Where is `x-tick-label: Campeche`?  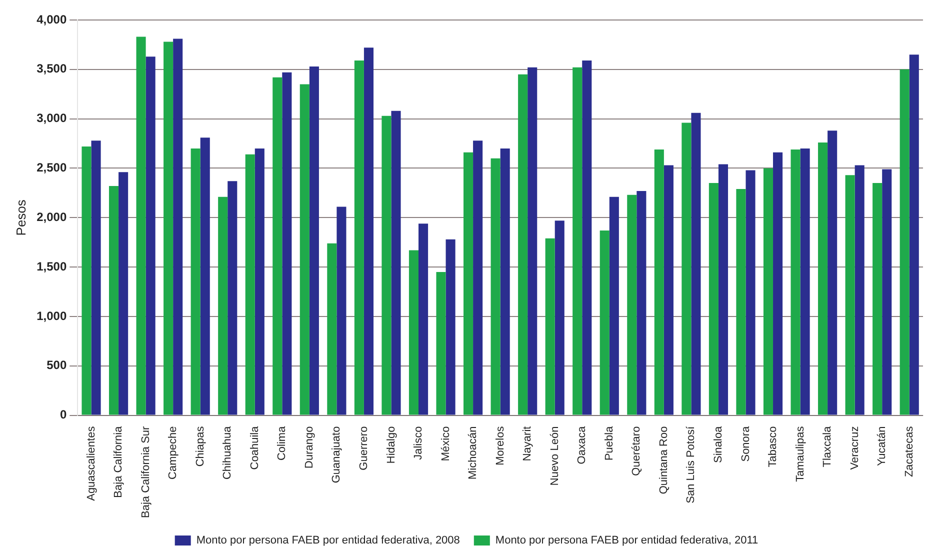 x-tick-label: Campeche is located at coordinates (173, 453).